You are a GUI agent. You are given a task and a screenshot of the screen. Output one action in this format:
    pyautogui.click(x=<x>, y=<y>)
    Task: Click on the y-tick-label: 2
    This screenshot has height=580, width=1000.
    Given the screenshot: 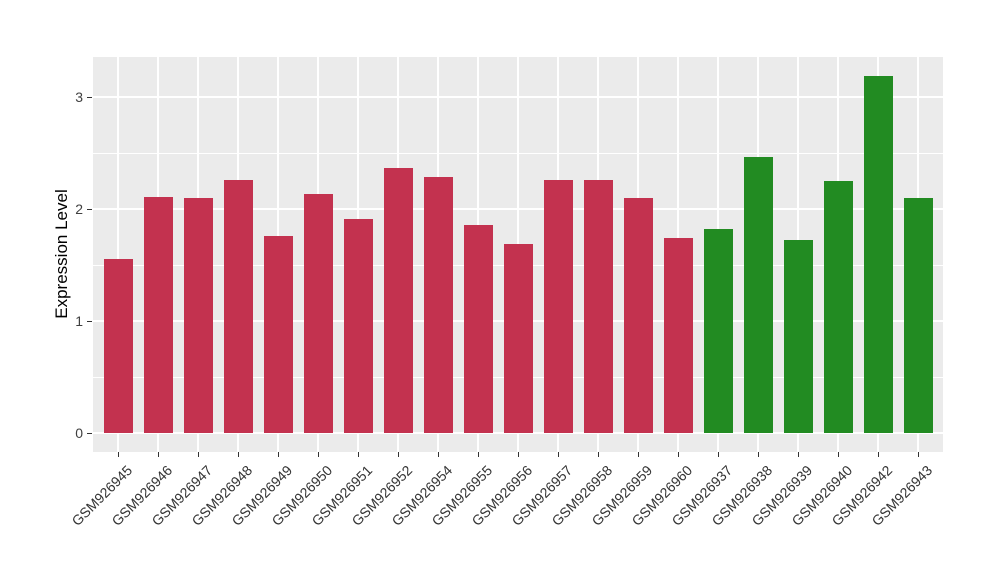 What is the action you would take?
    pyautogui.click(x=79, y=209)
    